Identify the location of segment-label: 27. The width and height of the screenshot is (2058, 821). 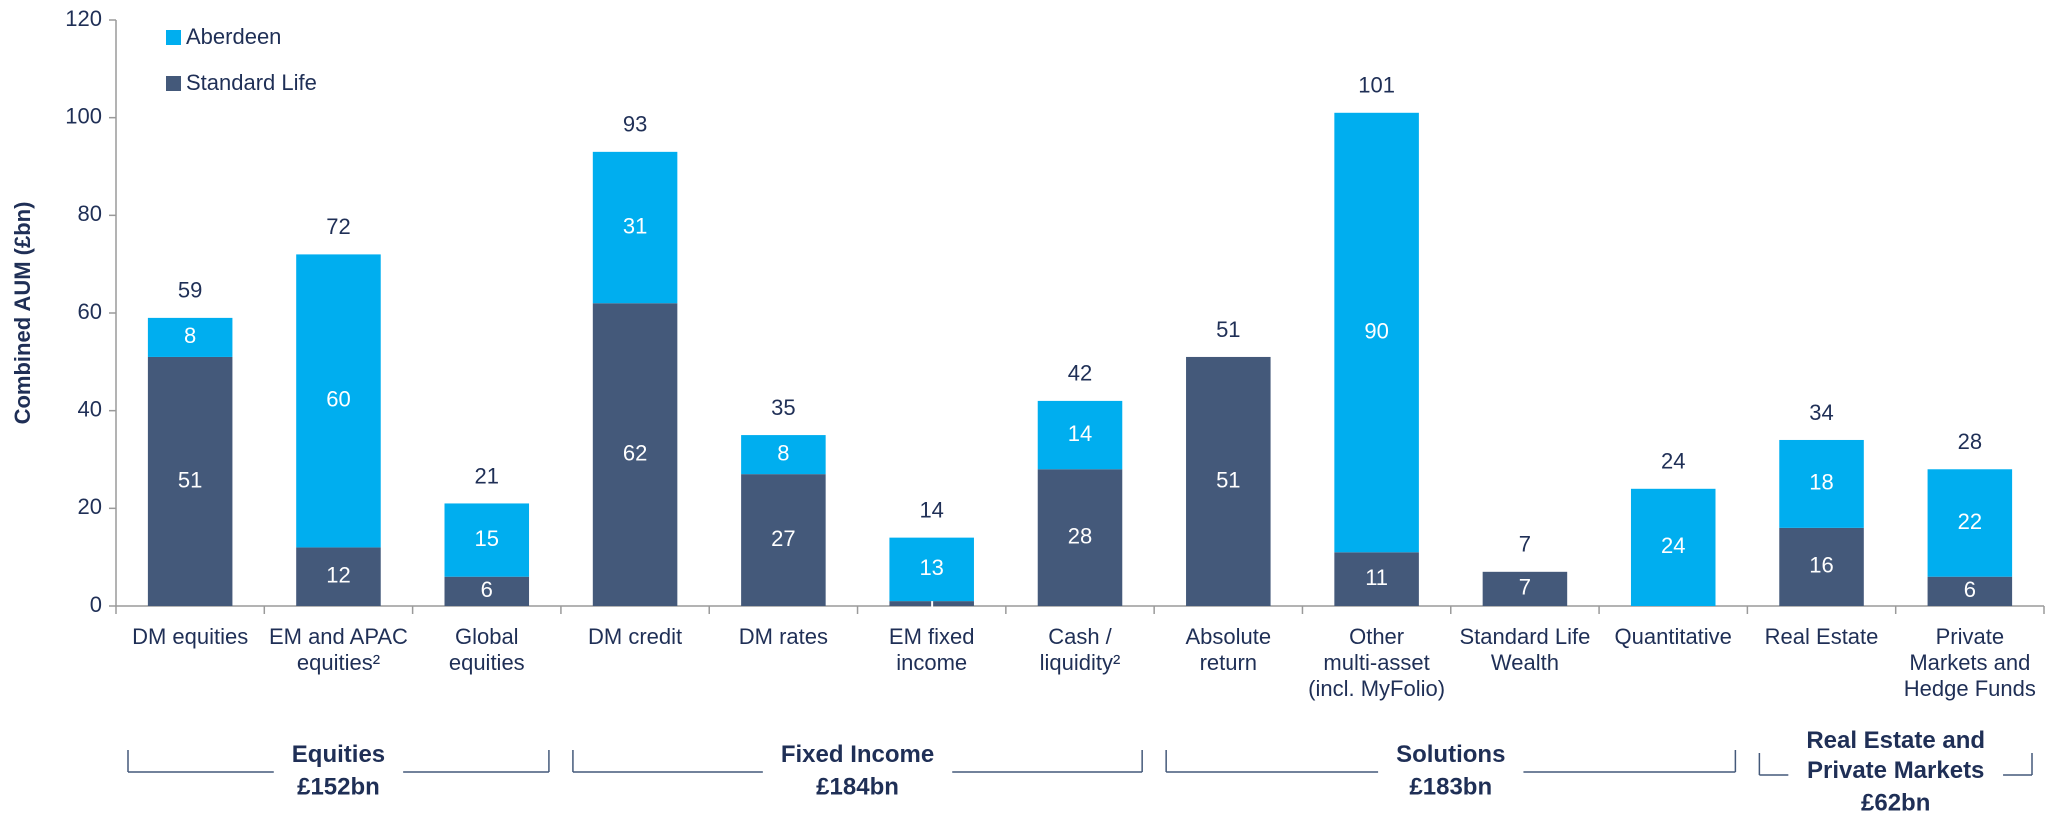
(783, 538).